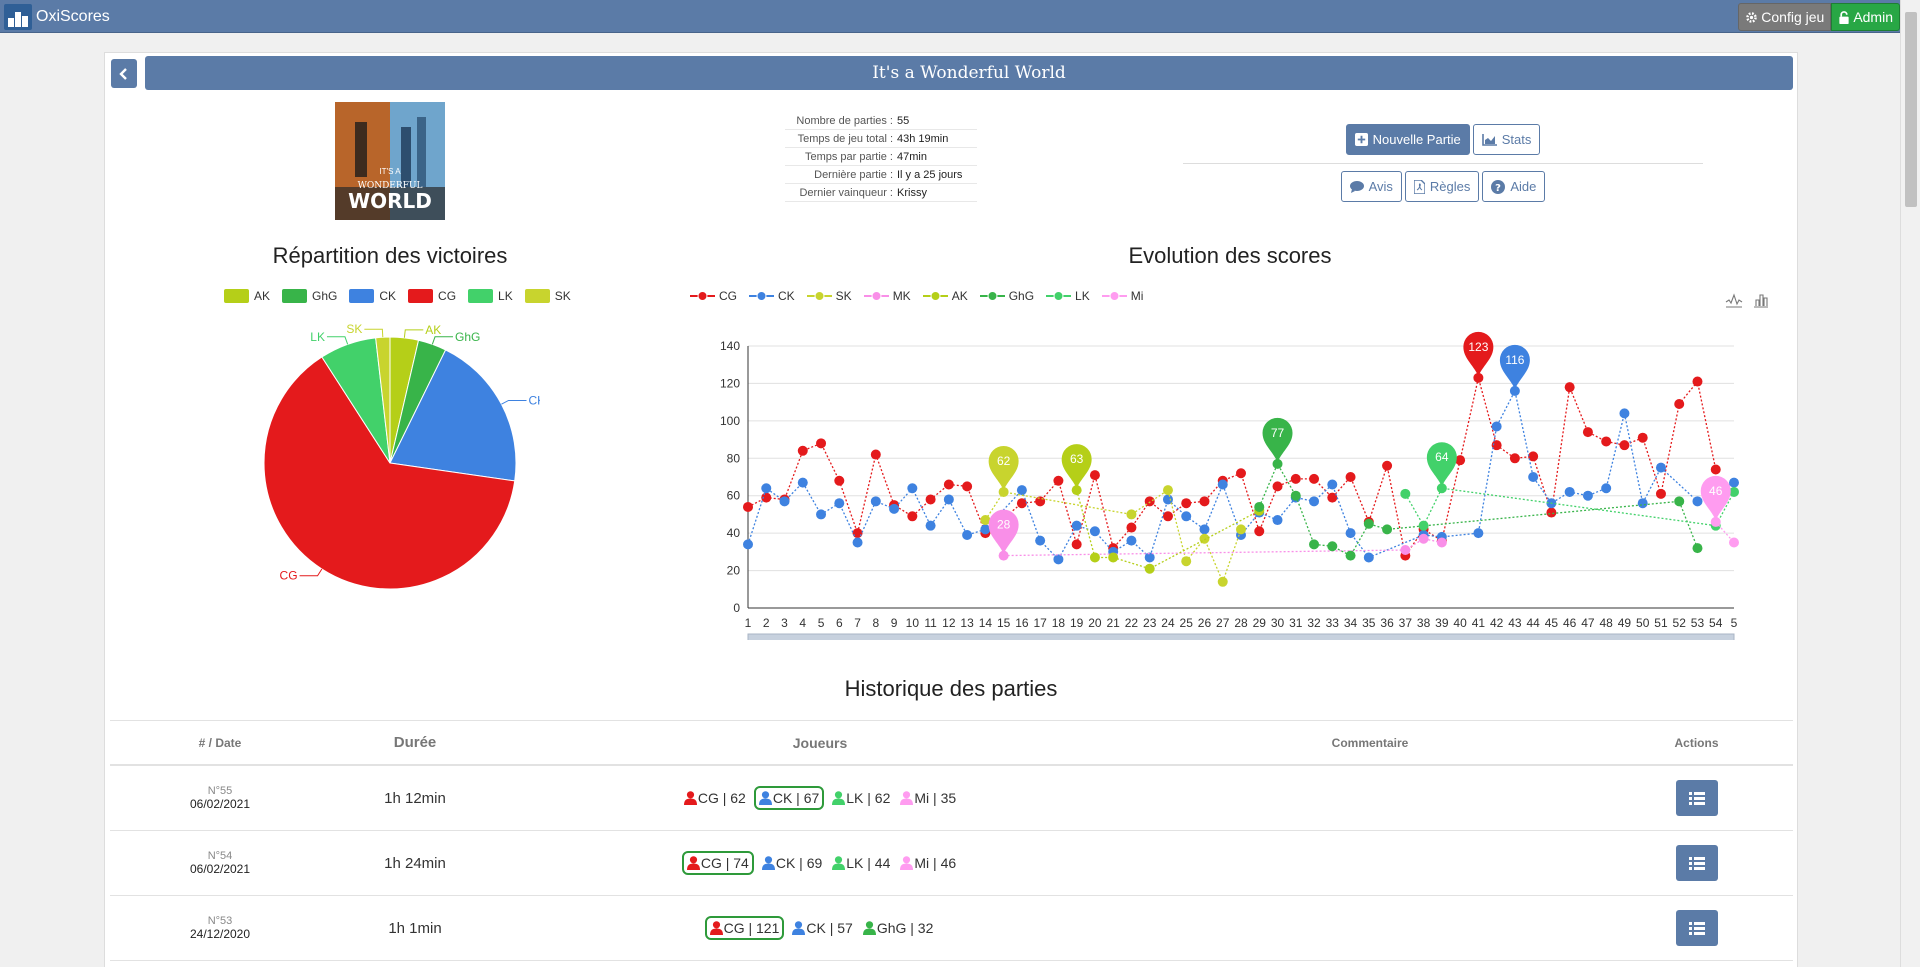  I want to click on pie-slice-CK, so click(453, 415).